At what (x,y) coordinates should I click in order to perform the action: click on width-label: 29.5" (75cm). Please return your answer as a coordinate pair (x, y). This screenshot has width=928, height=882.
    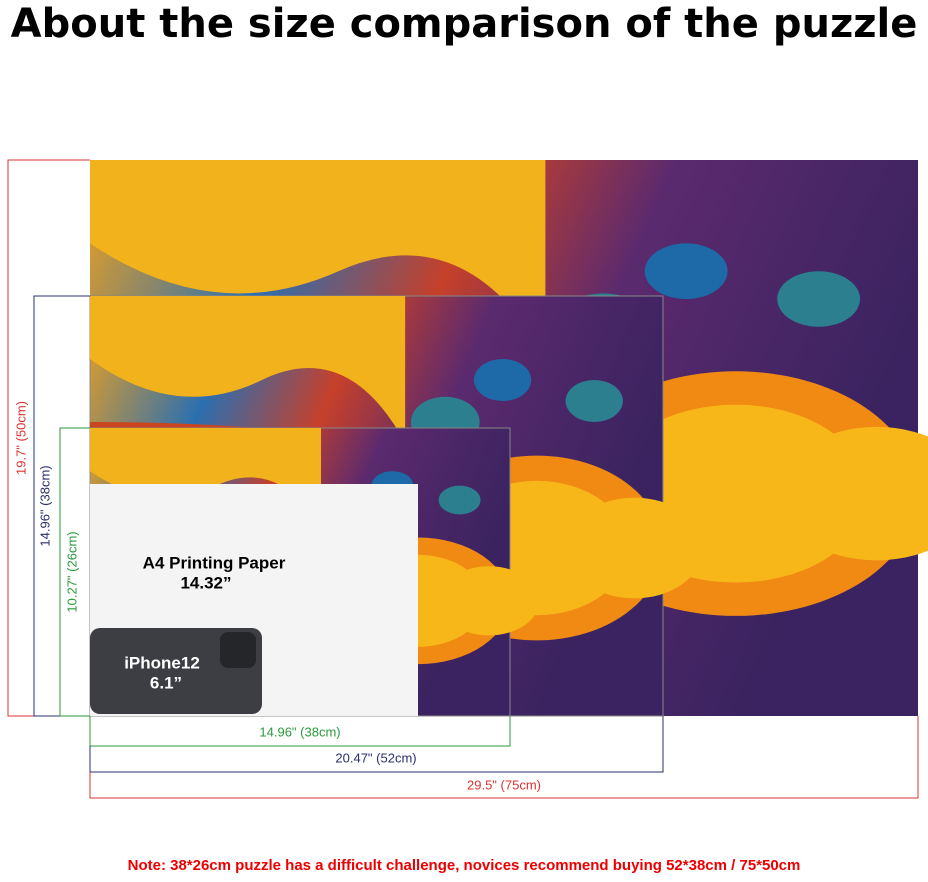
    Looking at the image, I should click on (504, 784).